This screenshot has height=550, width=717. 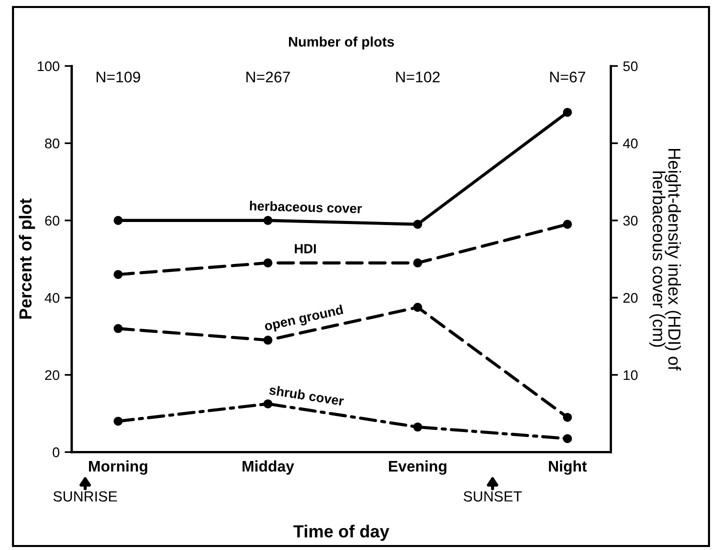 I want to click on annotation: N=109, so click(x=118, y=77).